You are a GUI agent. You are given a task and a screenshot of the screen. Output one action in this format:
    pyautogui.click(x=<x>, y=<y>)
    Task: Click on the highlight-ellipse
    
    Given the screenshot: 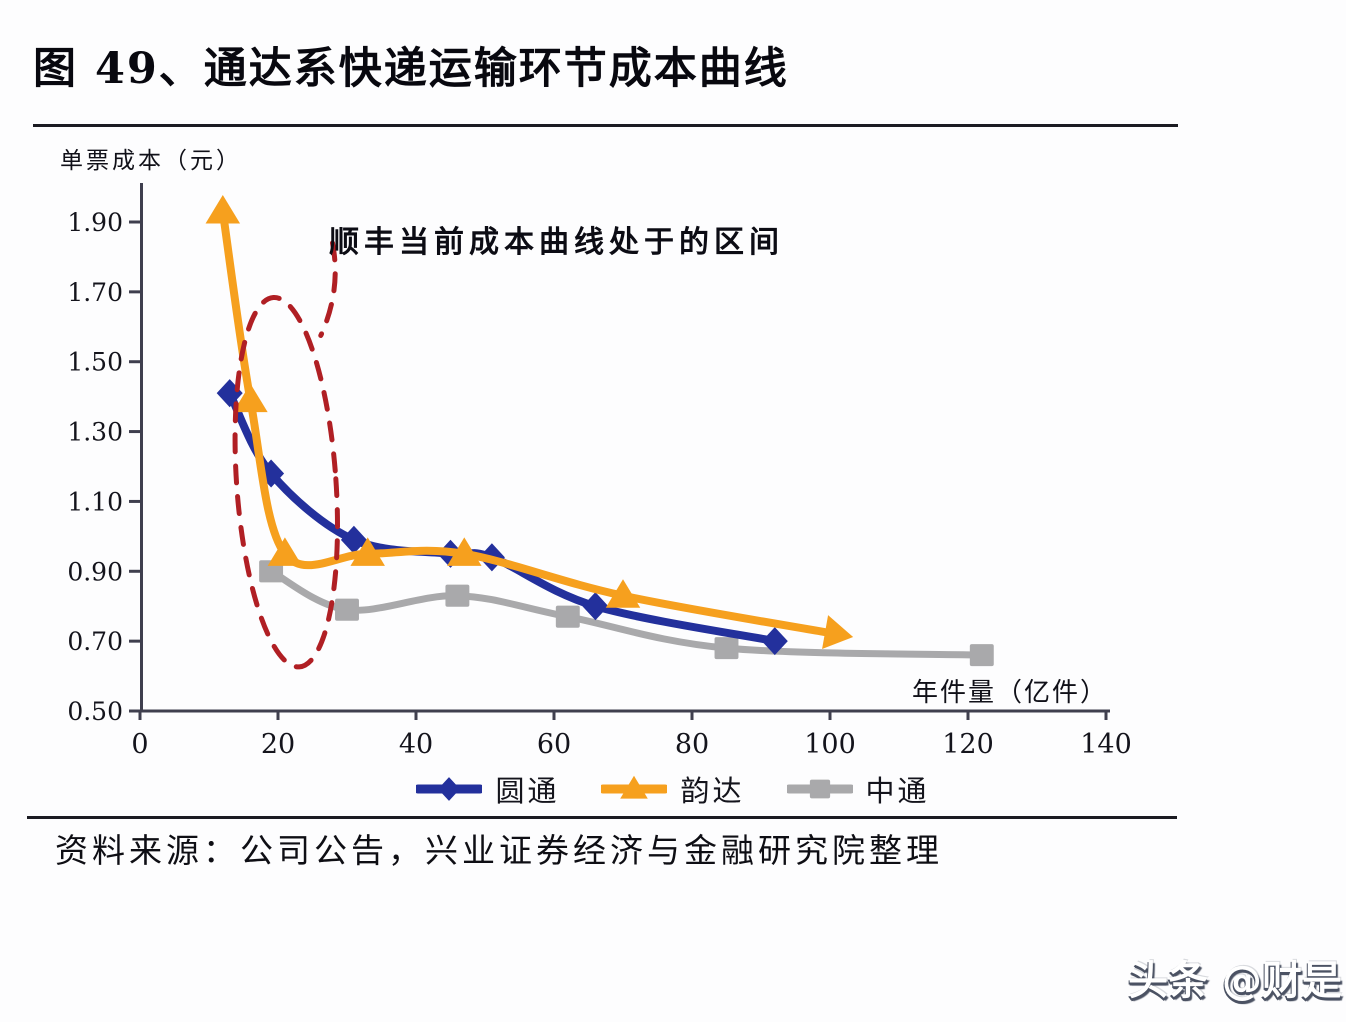 What is the action you would take?
    pyautogui.click(x=286, y=482)
    